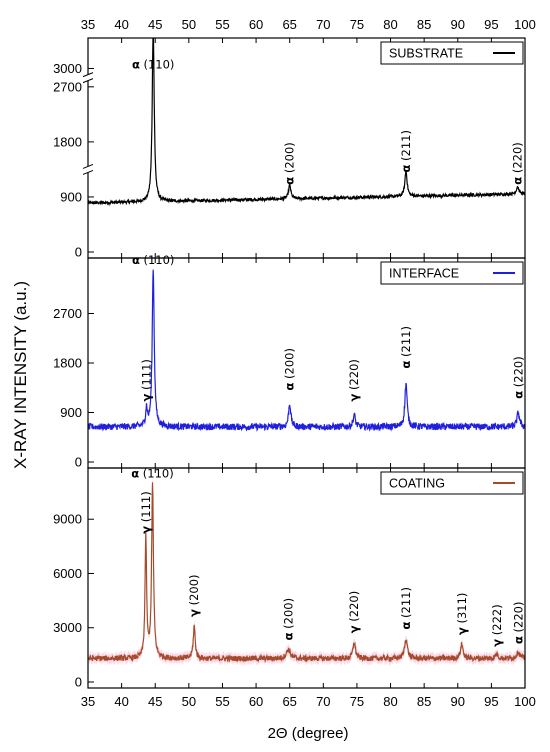 This screenshot has height=752, width=550. I want to click on x-tick-label-top: 45, so click(155, 24).